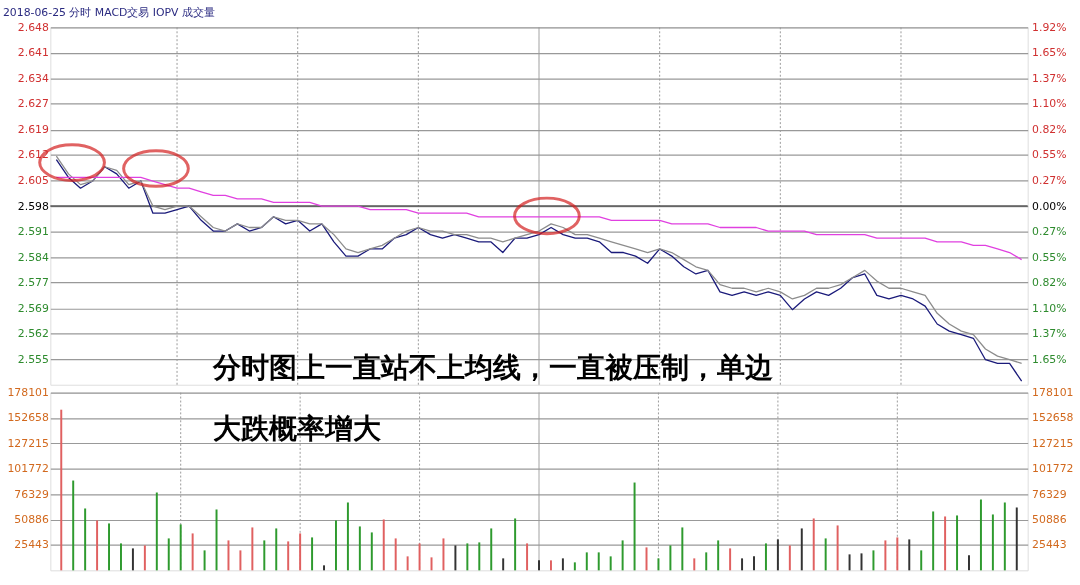  What do you see at coordinates (1053, 443) in the screenshot?
I see `y2-tick-label: 127215` at bounding box center [1053, 443].